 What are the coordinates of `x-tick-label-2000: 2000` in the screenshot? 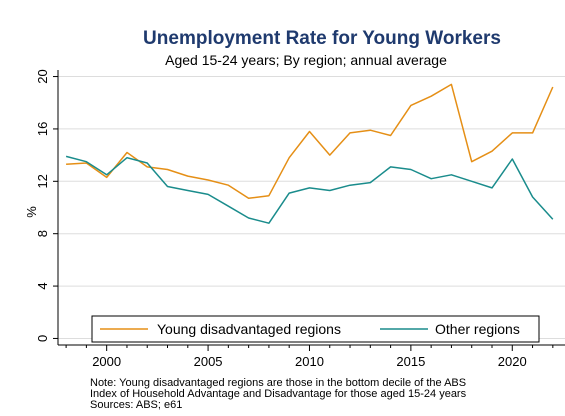 It's located at (106, 361).